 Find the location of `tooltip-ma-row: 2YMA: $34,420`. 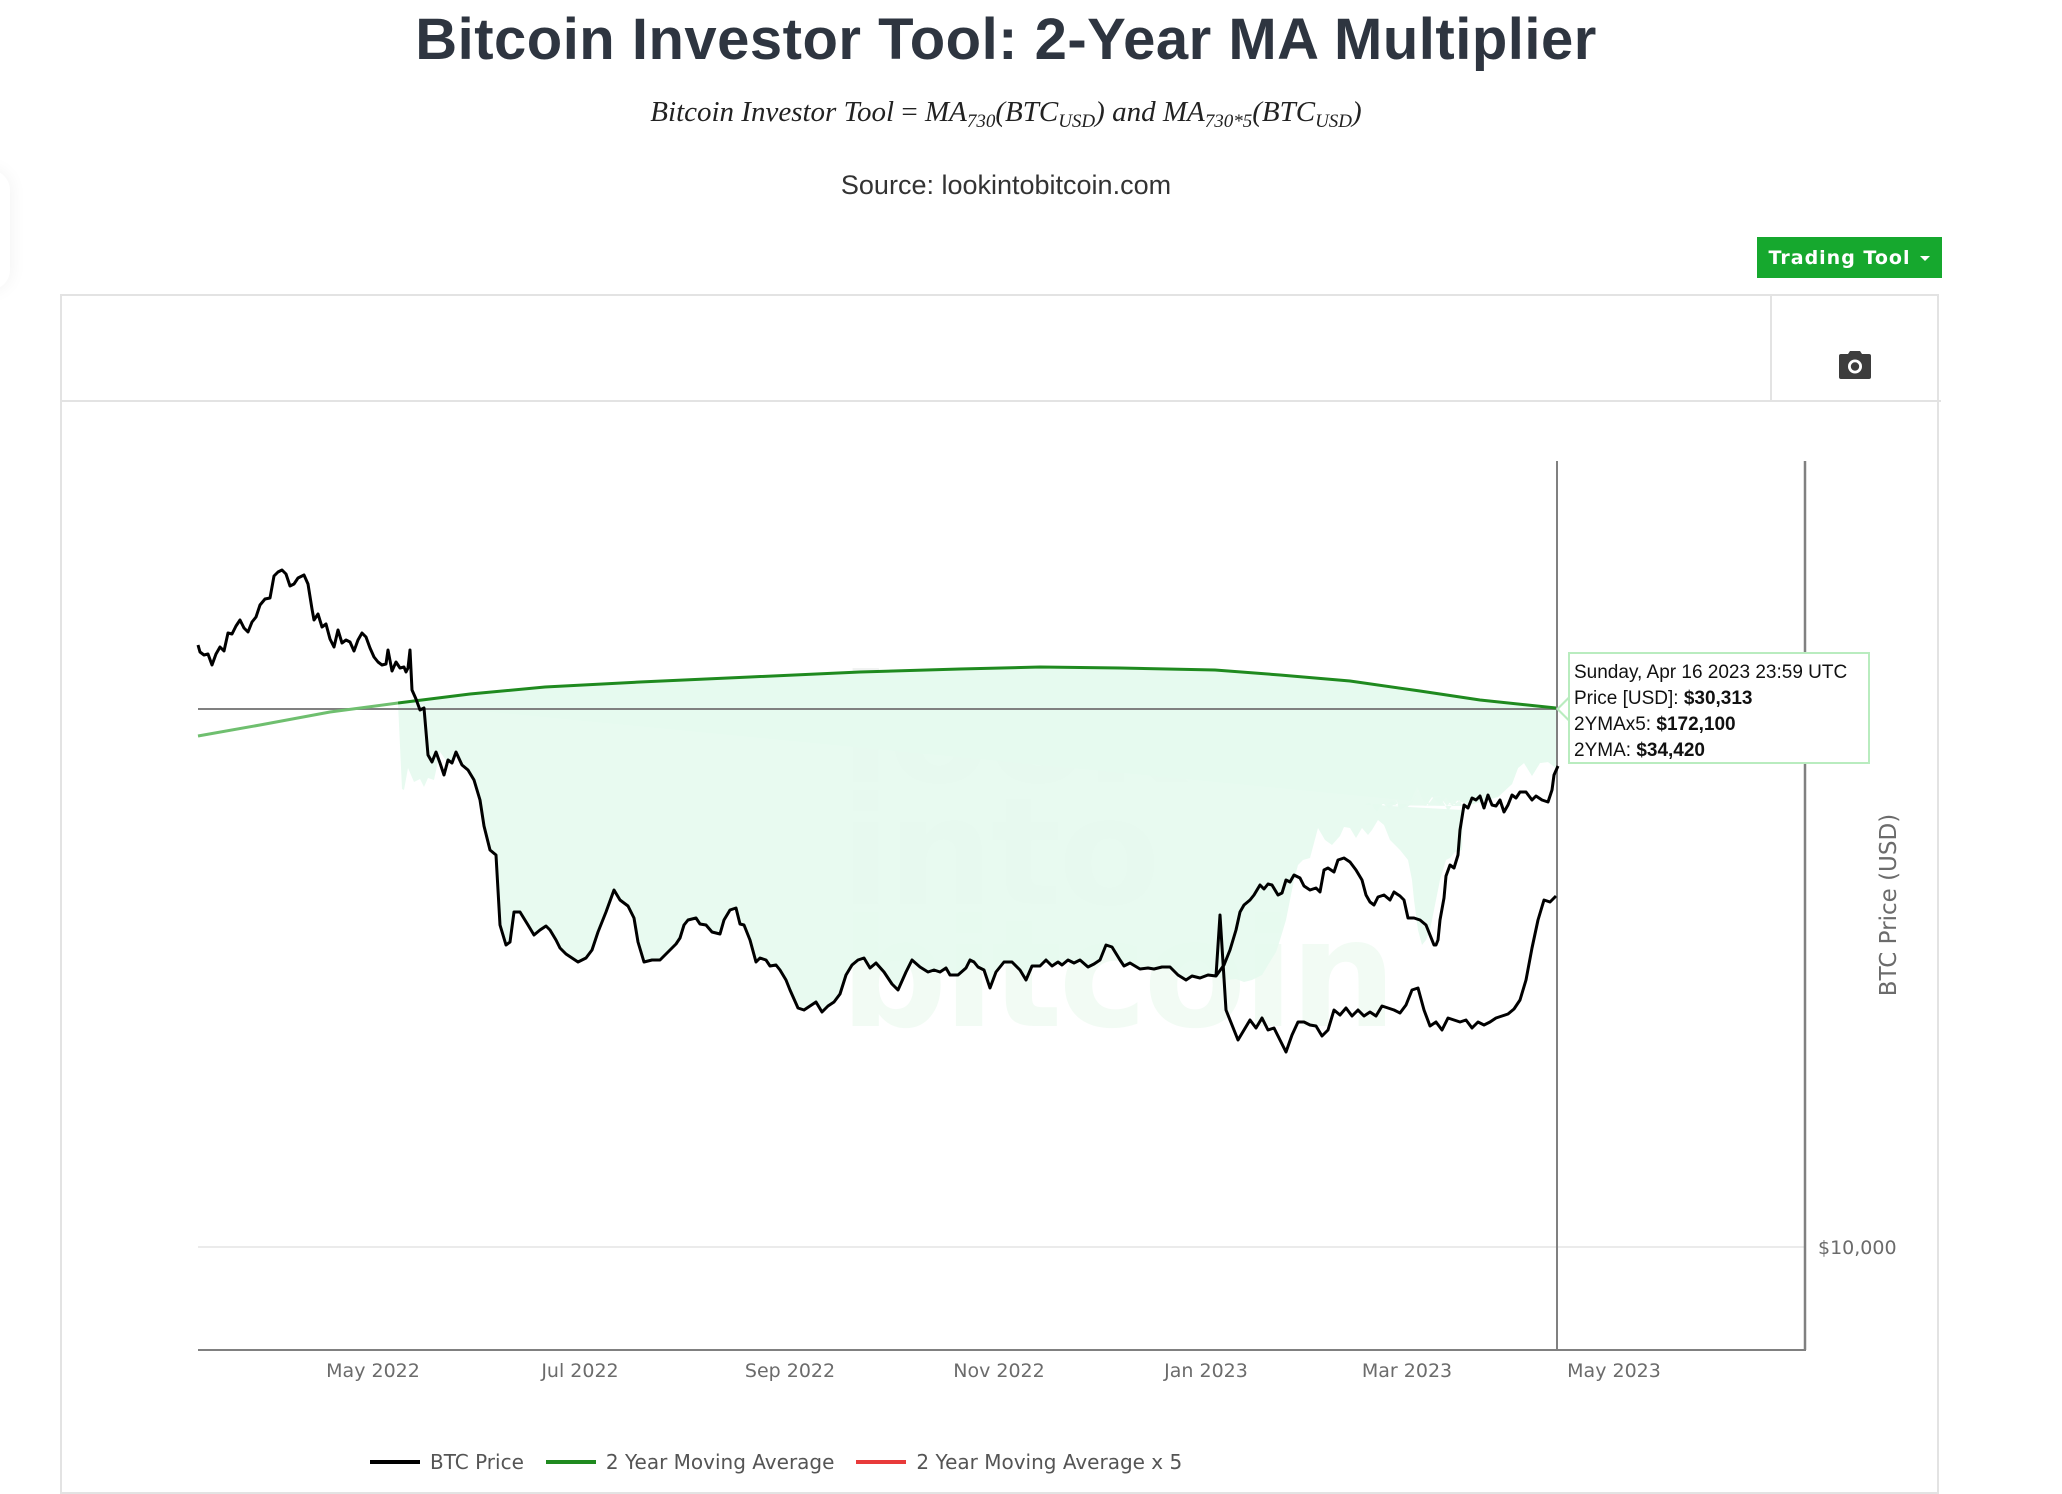

tooltip-ma-row: 2YMA: $34,420 is located at coordinates (1721, 751).